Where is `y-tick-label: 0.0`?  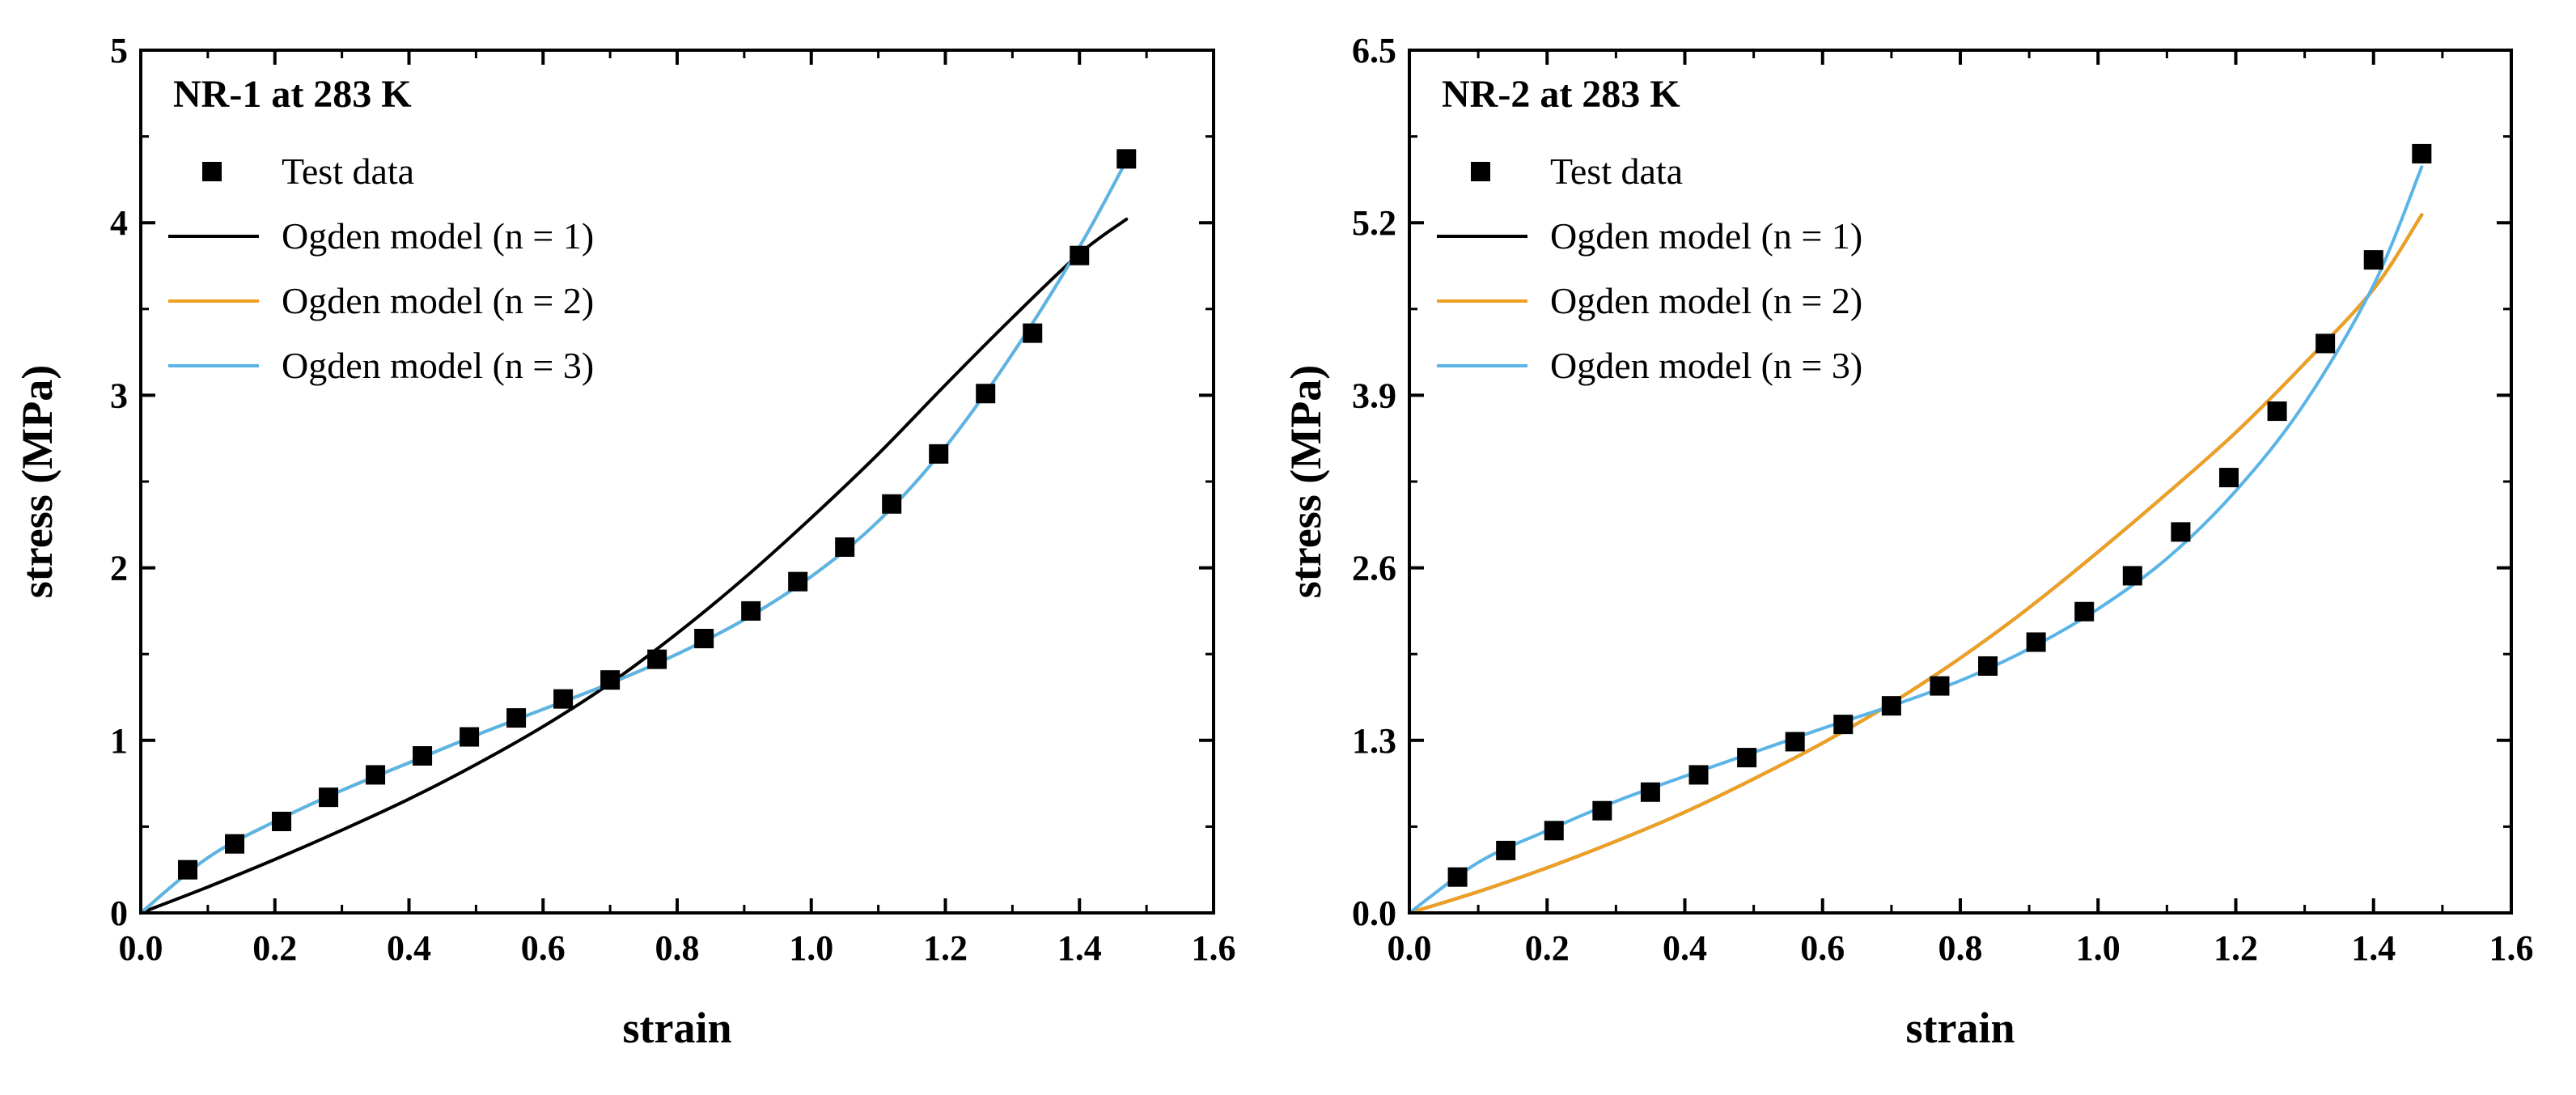 y-tick-label: 0.0 is located at coordinates (1374, 913).